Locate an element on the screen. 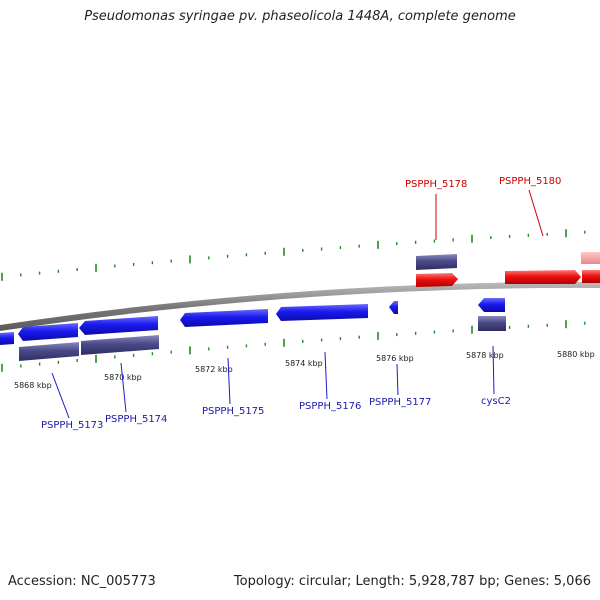 The image size is (600, 600). gene-arrow-forward is located at coordinates (591, 276).